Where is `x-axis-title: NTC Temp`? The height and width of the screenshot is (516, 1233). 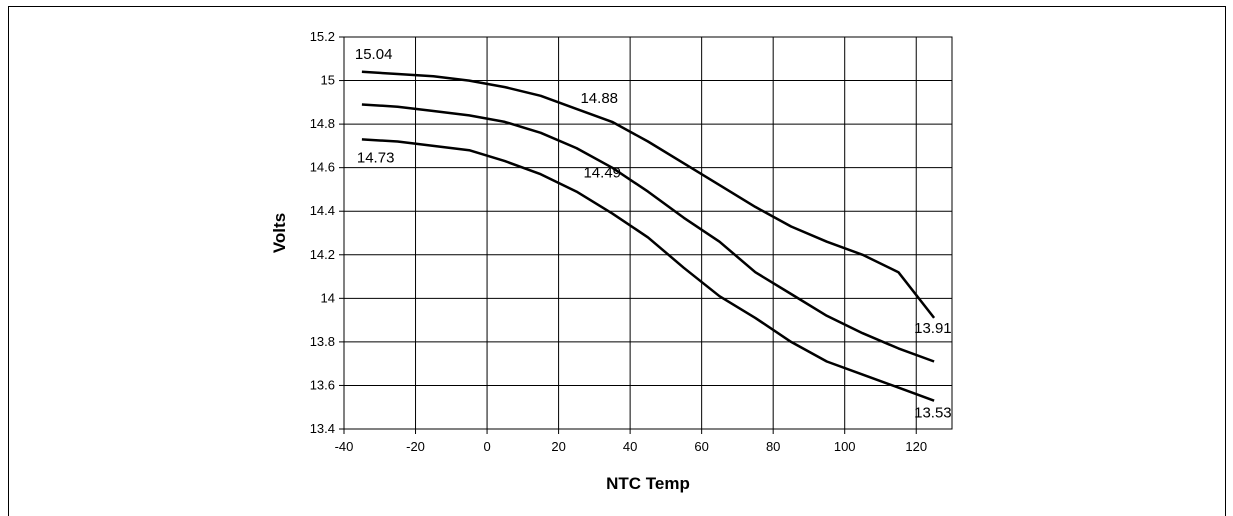
x-axis-title: NTC Temp is located at coordinates (648, 483).